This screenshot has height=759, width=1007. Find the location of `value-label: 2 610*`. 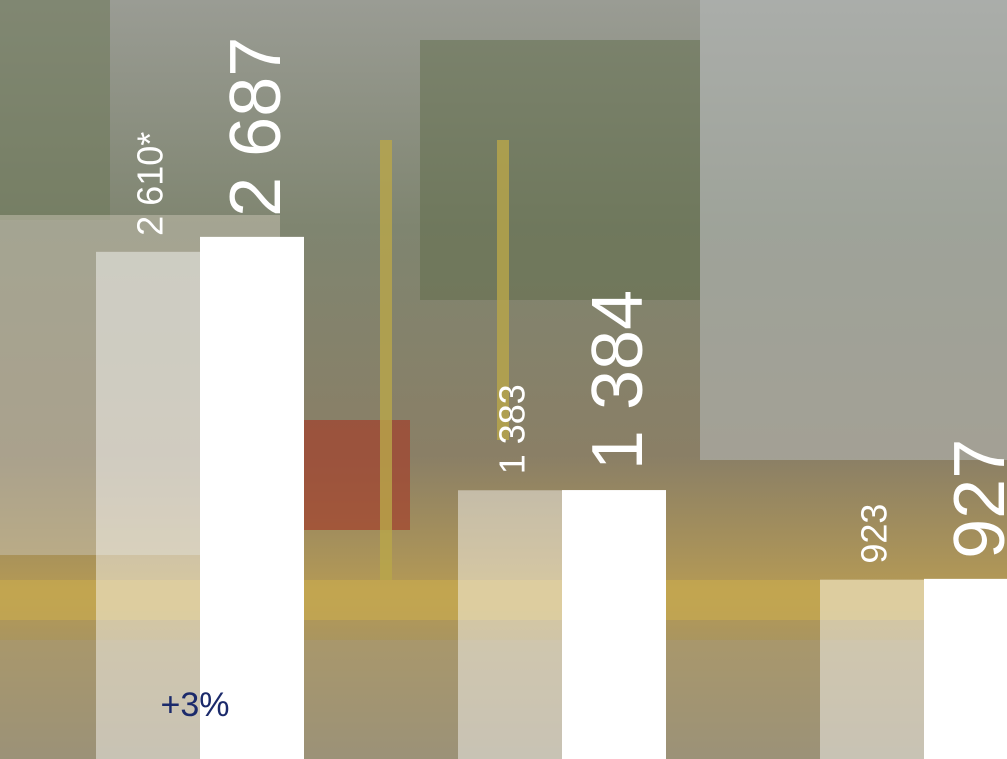

value-label: 2 610* is located at coordinates (150, 184).